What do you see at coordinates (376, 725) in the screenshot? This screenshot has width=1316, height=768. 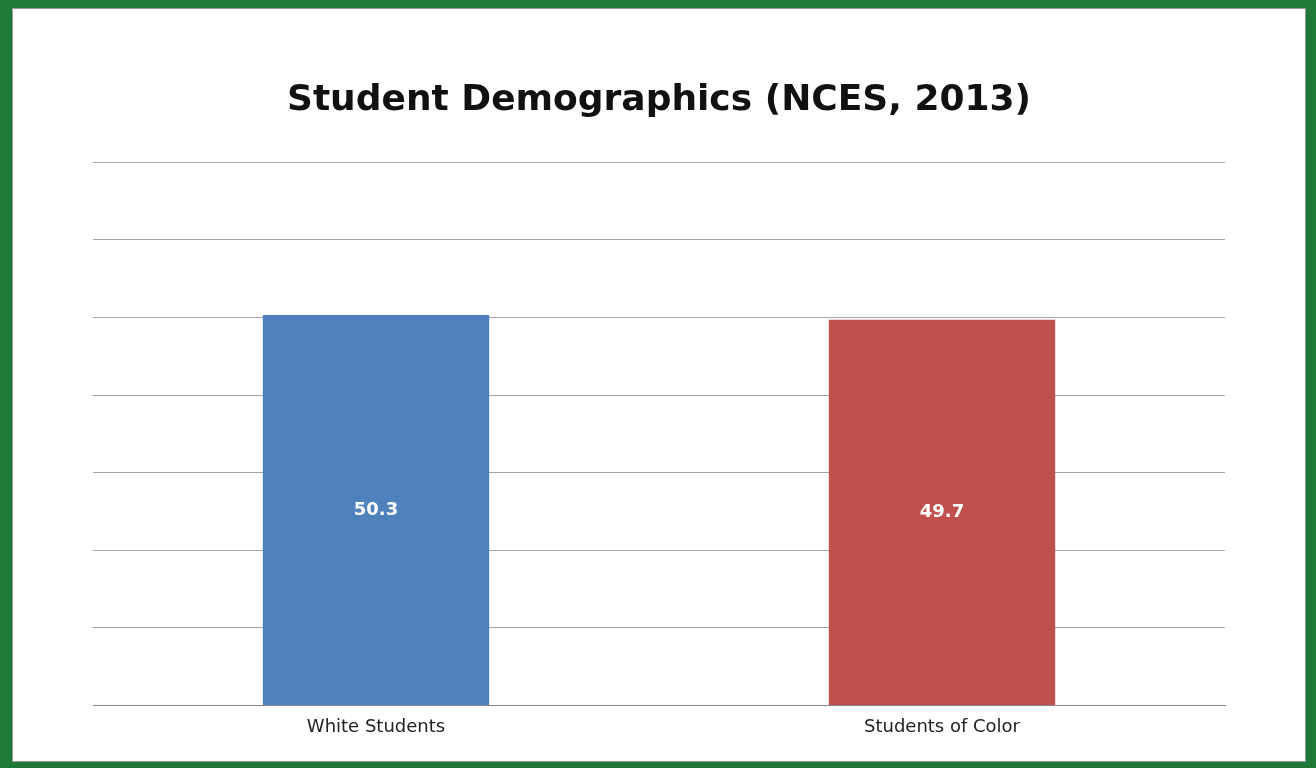 I see `x-tick-label: White Students` at bounding box center [376, 725].